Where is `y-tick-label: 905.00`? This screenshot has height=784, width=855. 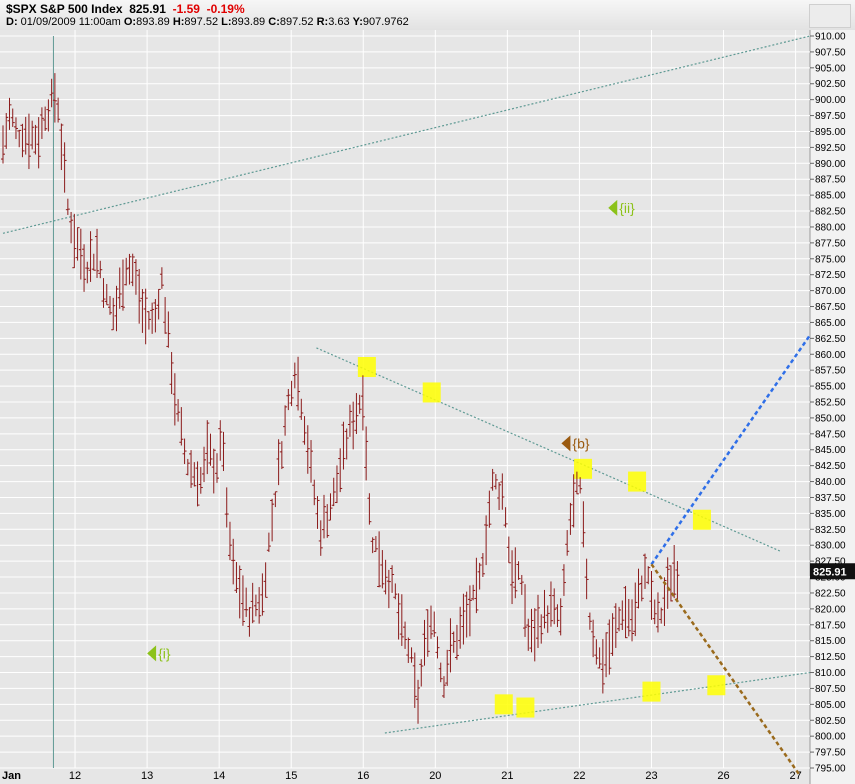 y-tick-label: 905.00 is located at coordinates (830, 68).